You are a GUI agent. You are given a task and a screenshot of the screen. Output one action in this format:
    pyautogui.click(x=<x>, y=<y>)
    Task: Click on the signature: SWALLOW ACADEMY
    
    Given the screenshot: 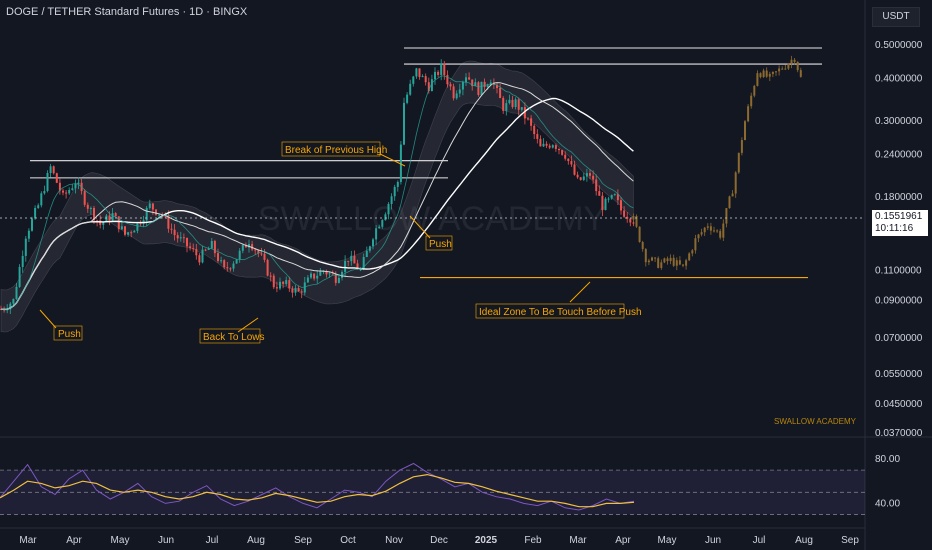 What is the action you would take?
    pyautogui.click(x=815, y=421)
    